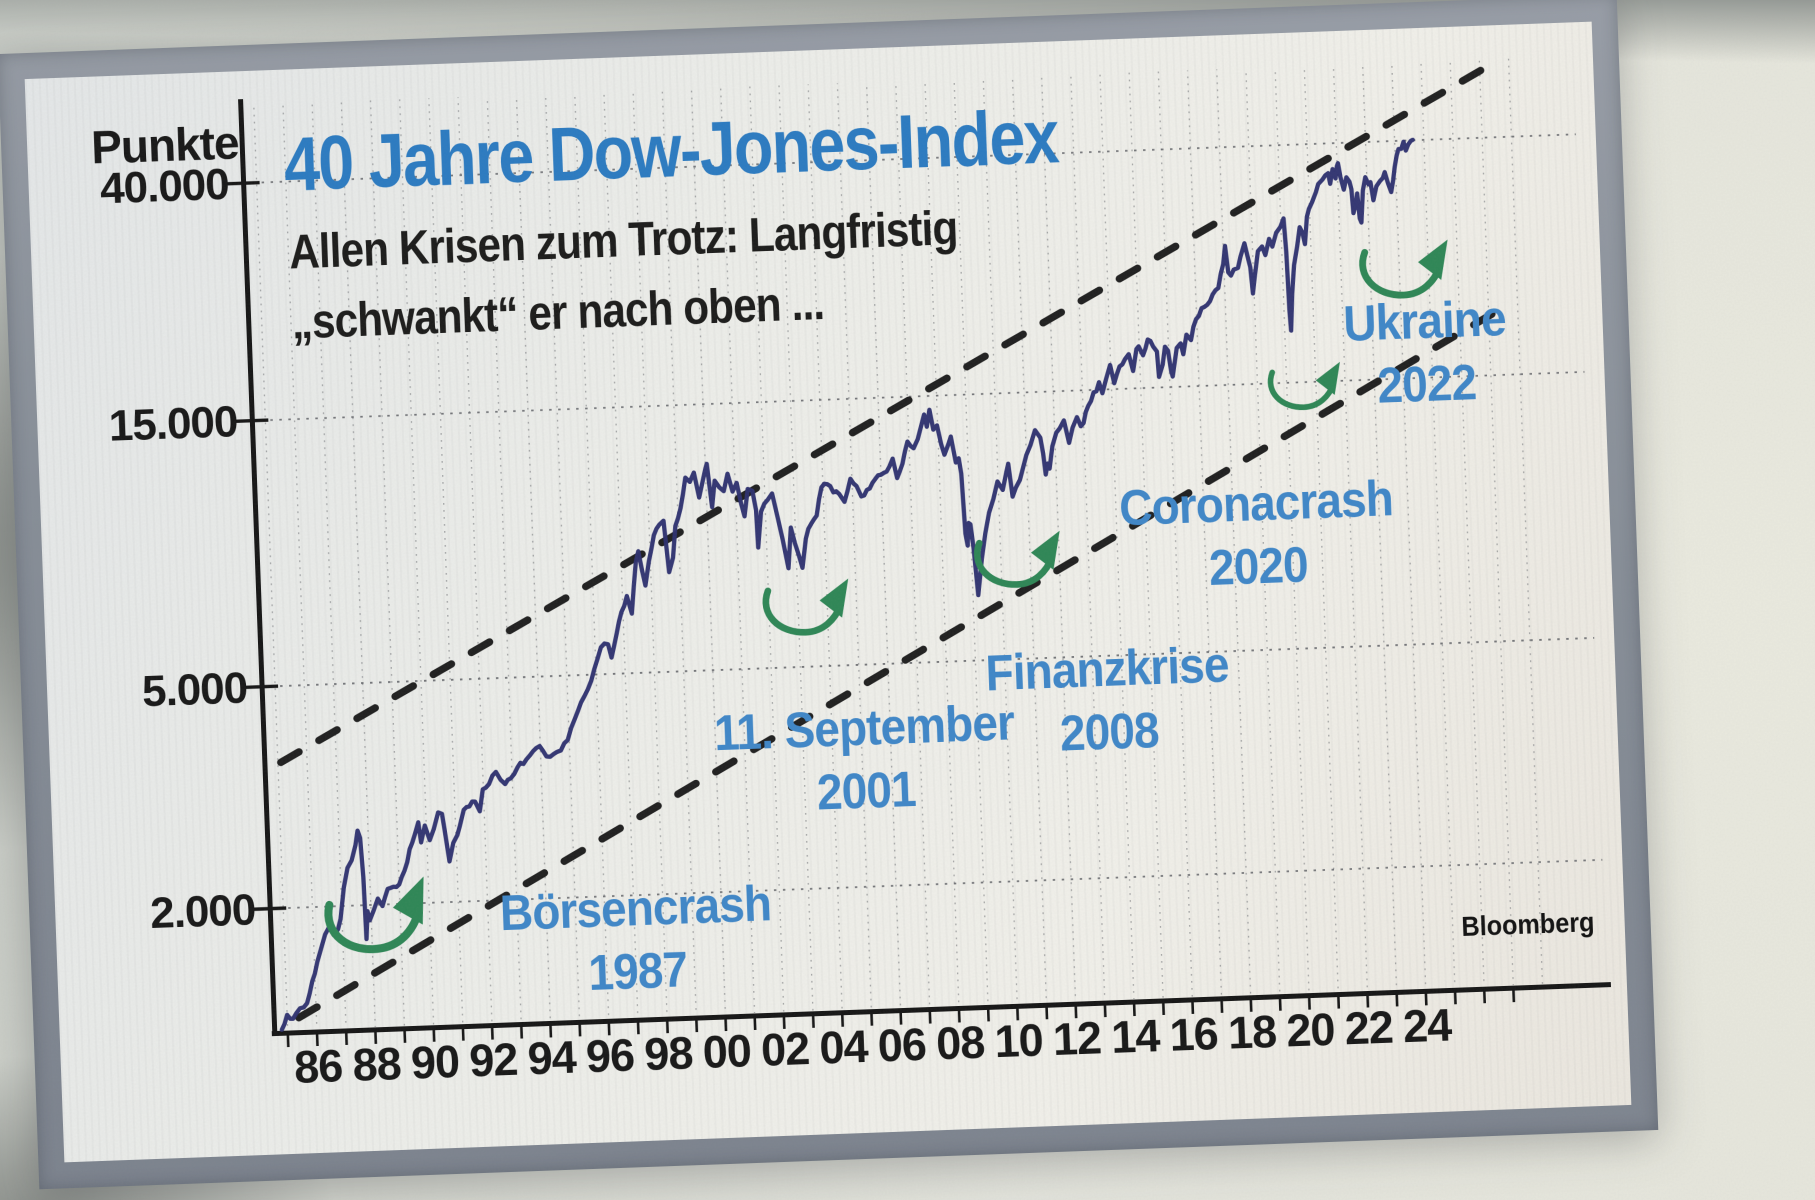  What do you see at coordinates (1369, 1028) in the screenshot?
I see `x-tick-label: 22` at bounding box center [1369, 1028].